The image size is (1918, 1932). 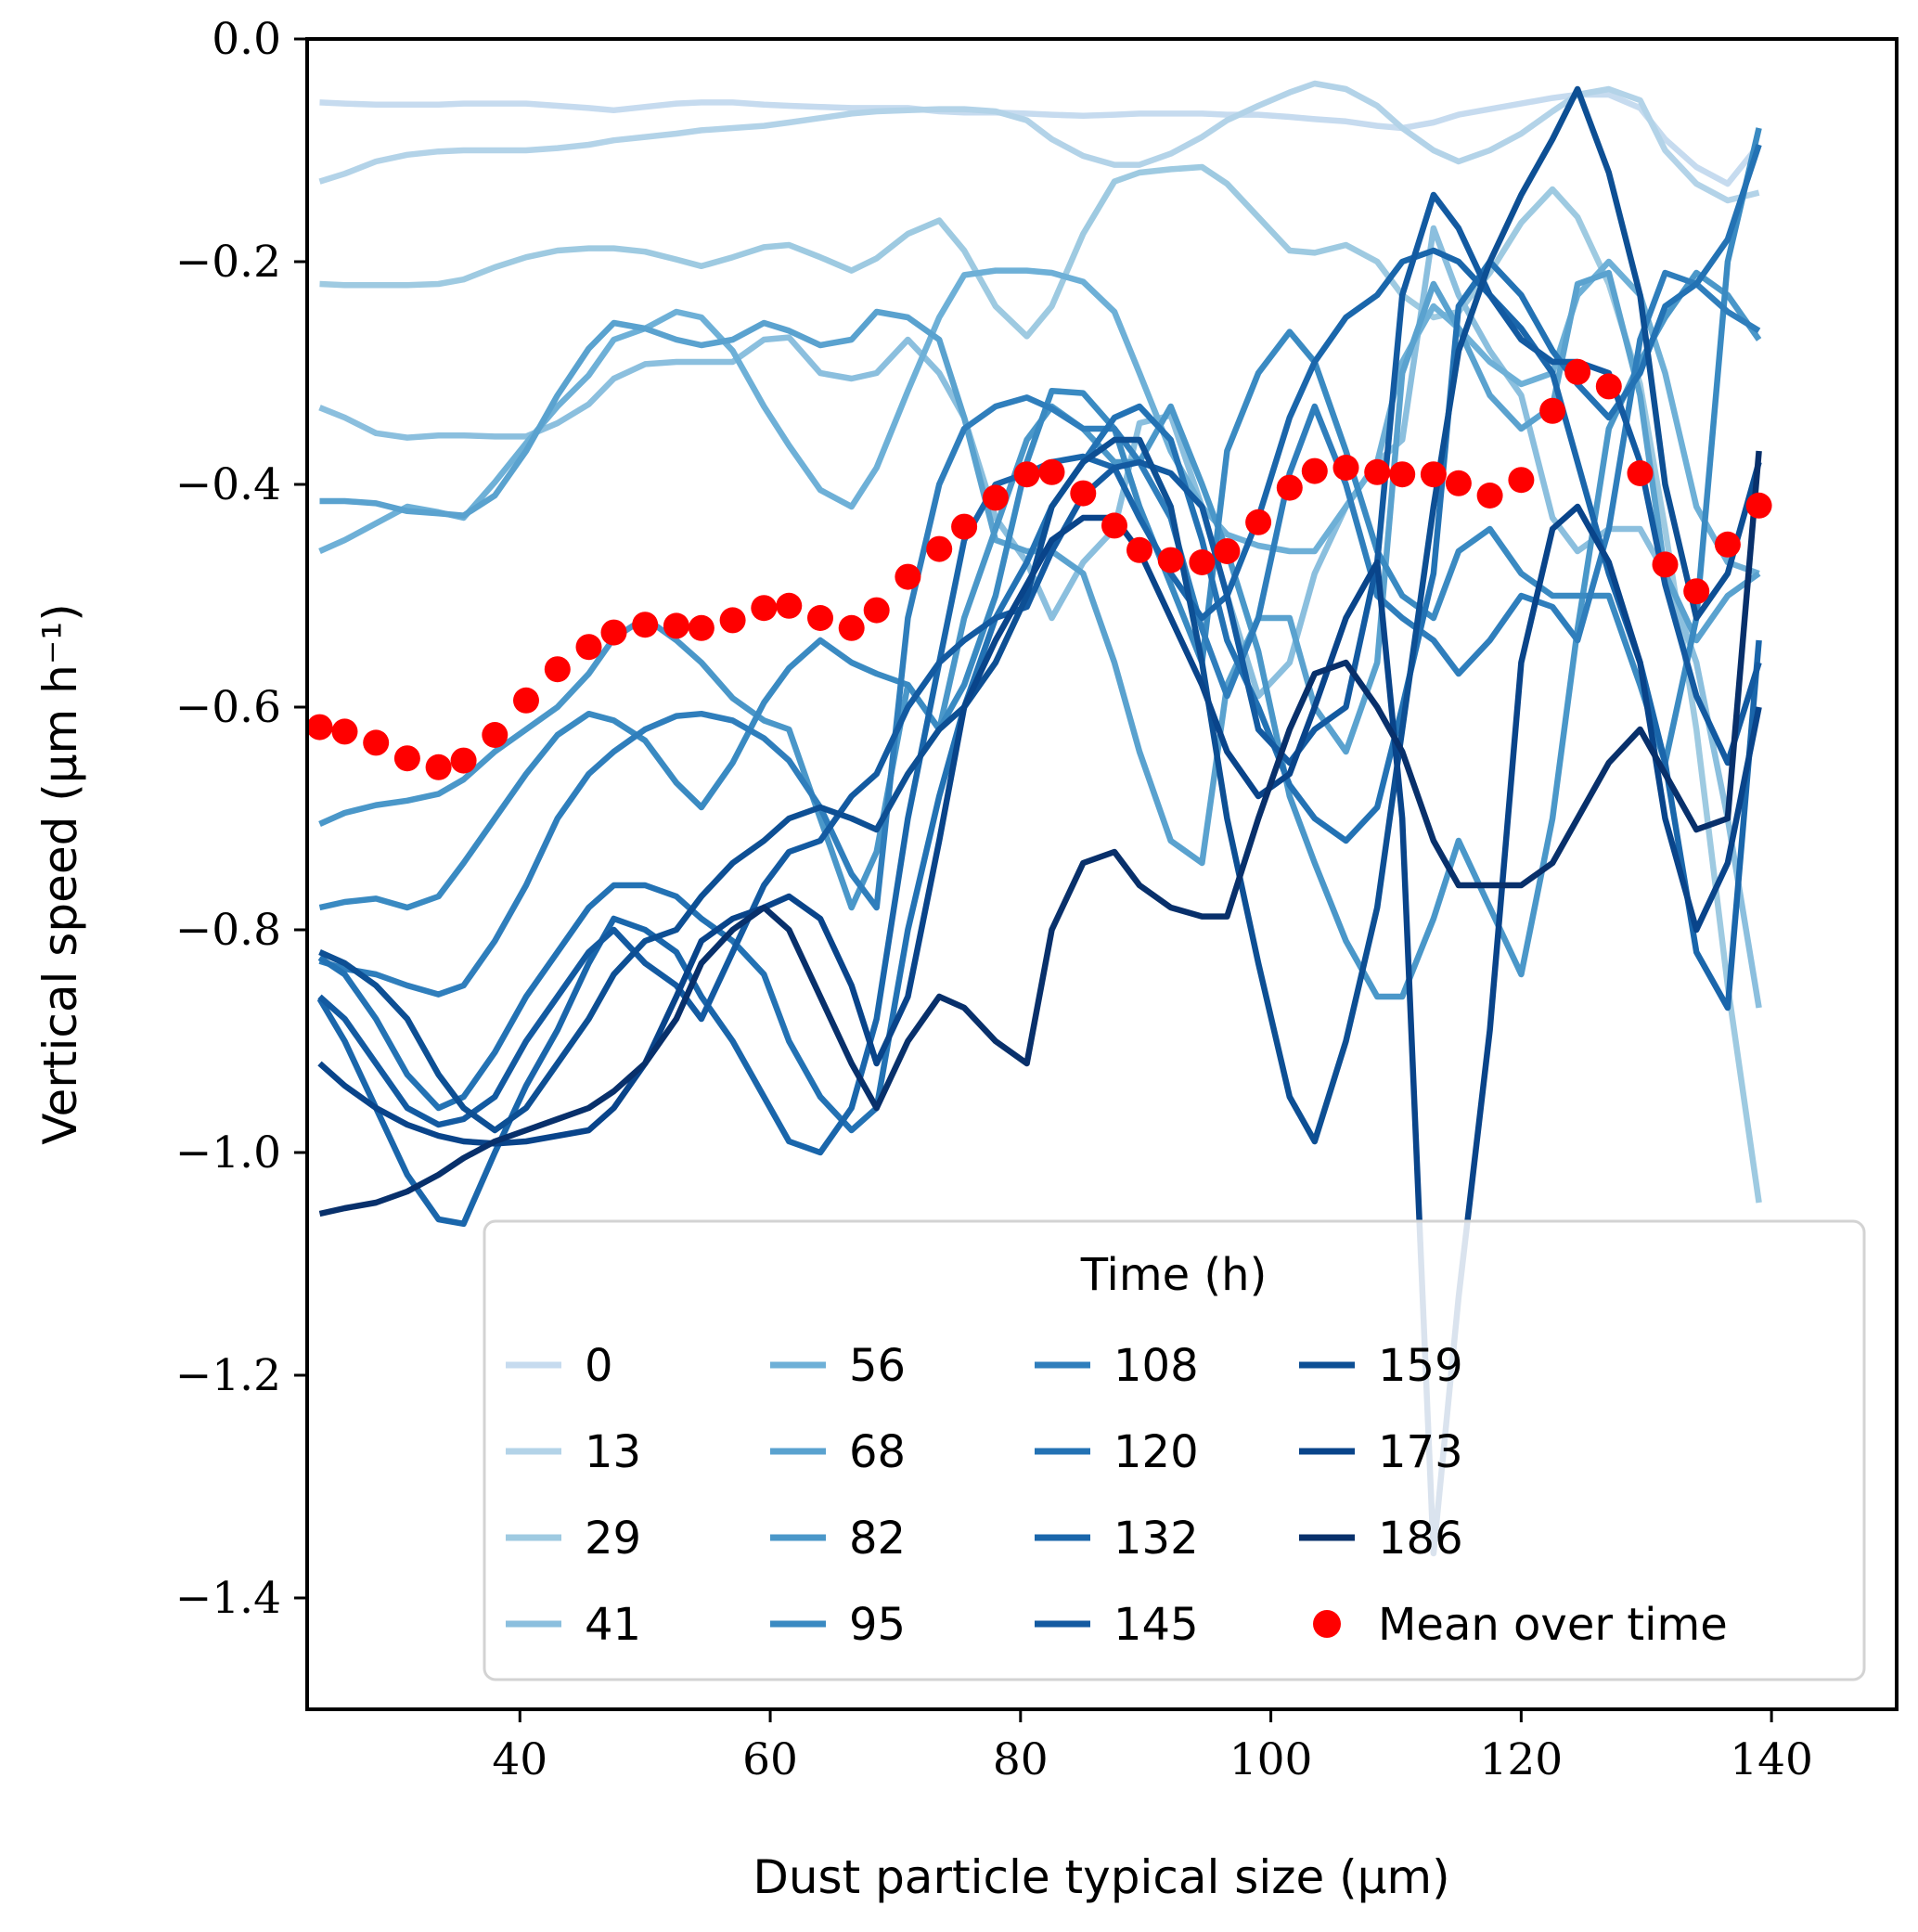 What do you see at coordinates (1771, 1760) in the screenshot?
I see `x-tick-label: 140` at bounding box center [1771, 1760].